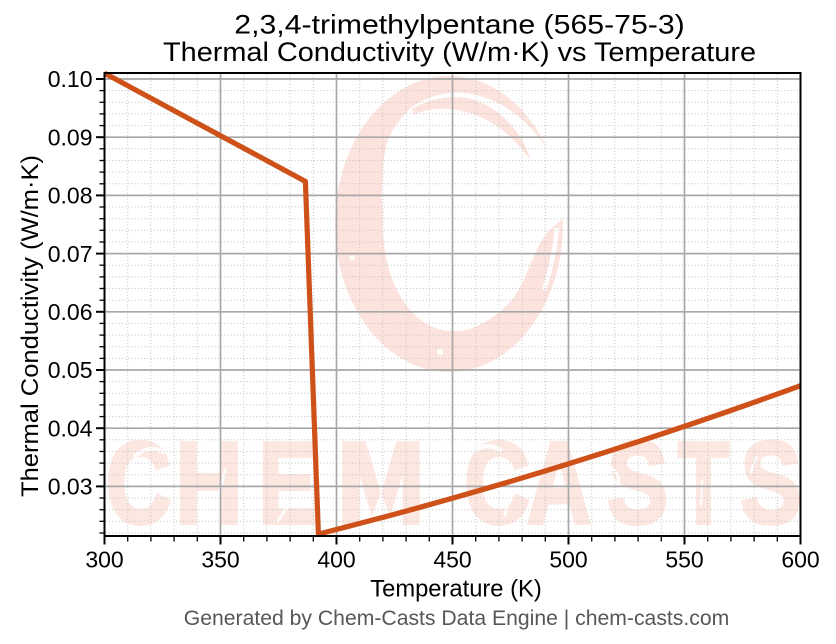 Image resolution: width=836 pixels, height=644 pixels. Describe the element at coordinates (456, 589) in the screenshot. I see `svg-text: Temperature (K)` at that location.